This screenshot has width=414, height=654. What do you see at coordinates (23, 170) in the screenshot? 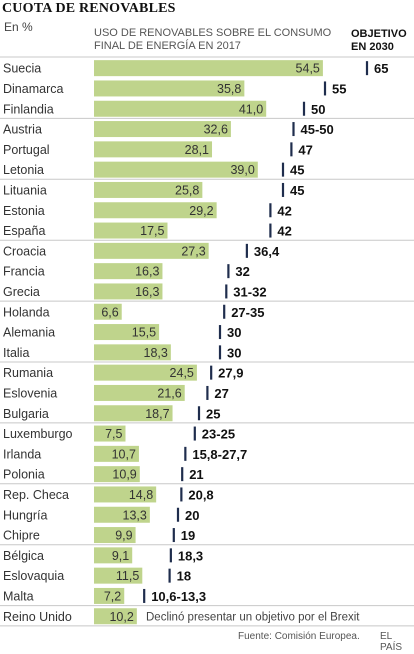
I see `category-label: Letonia` at bounding box center [23, 170].